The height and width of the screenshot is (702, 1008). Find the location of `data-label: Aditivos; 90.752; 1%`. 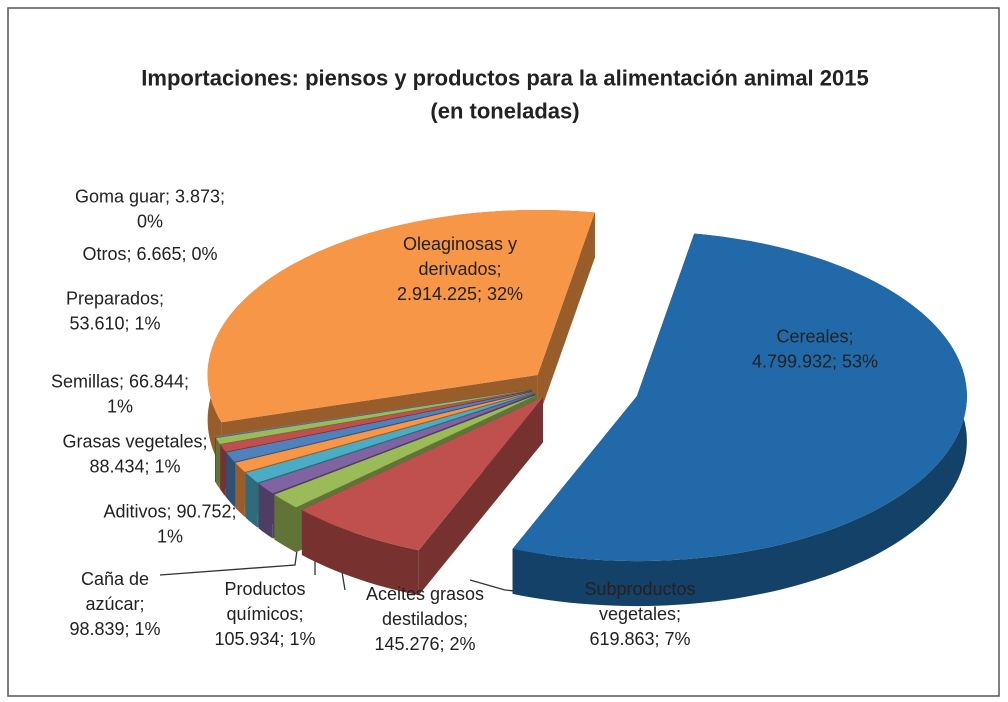

data-label: Aditivos; 90.752; 1% is located at coordinates (169, 523).